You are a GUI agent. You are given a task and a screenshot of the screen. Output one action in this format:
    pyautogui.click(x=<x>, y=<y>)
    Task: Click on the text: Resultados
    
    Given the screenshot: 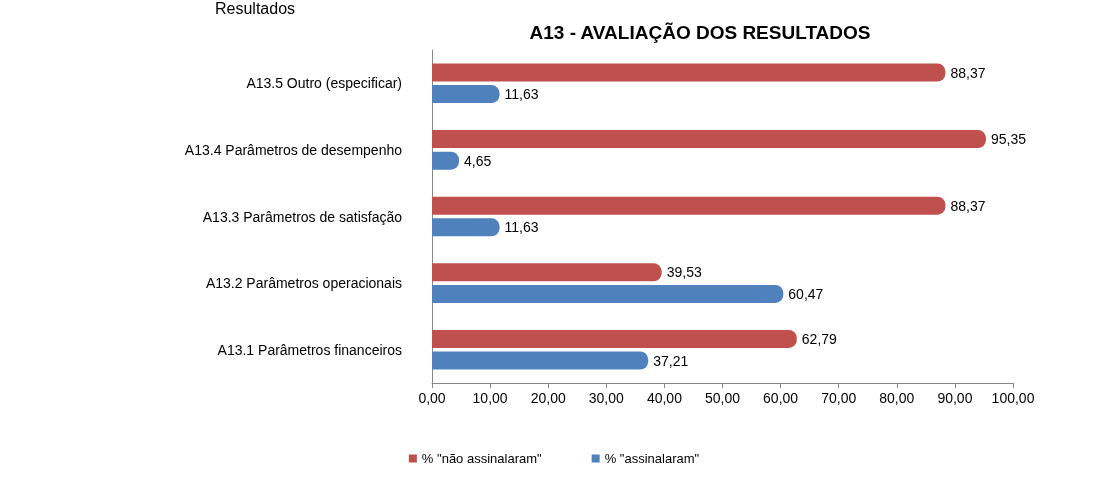 What is the action you would take?
    pyautogui.click(x=255, y=8)
    